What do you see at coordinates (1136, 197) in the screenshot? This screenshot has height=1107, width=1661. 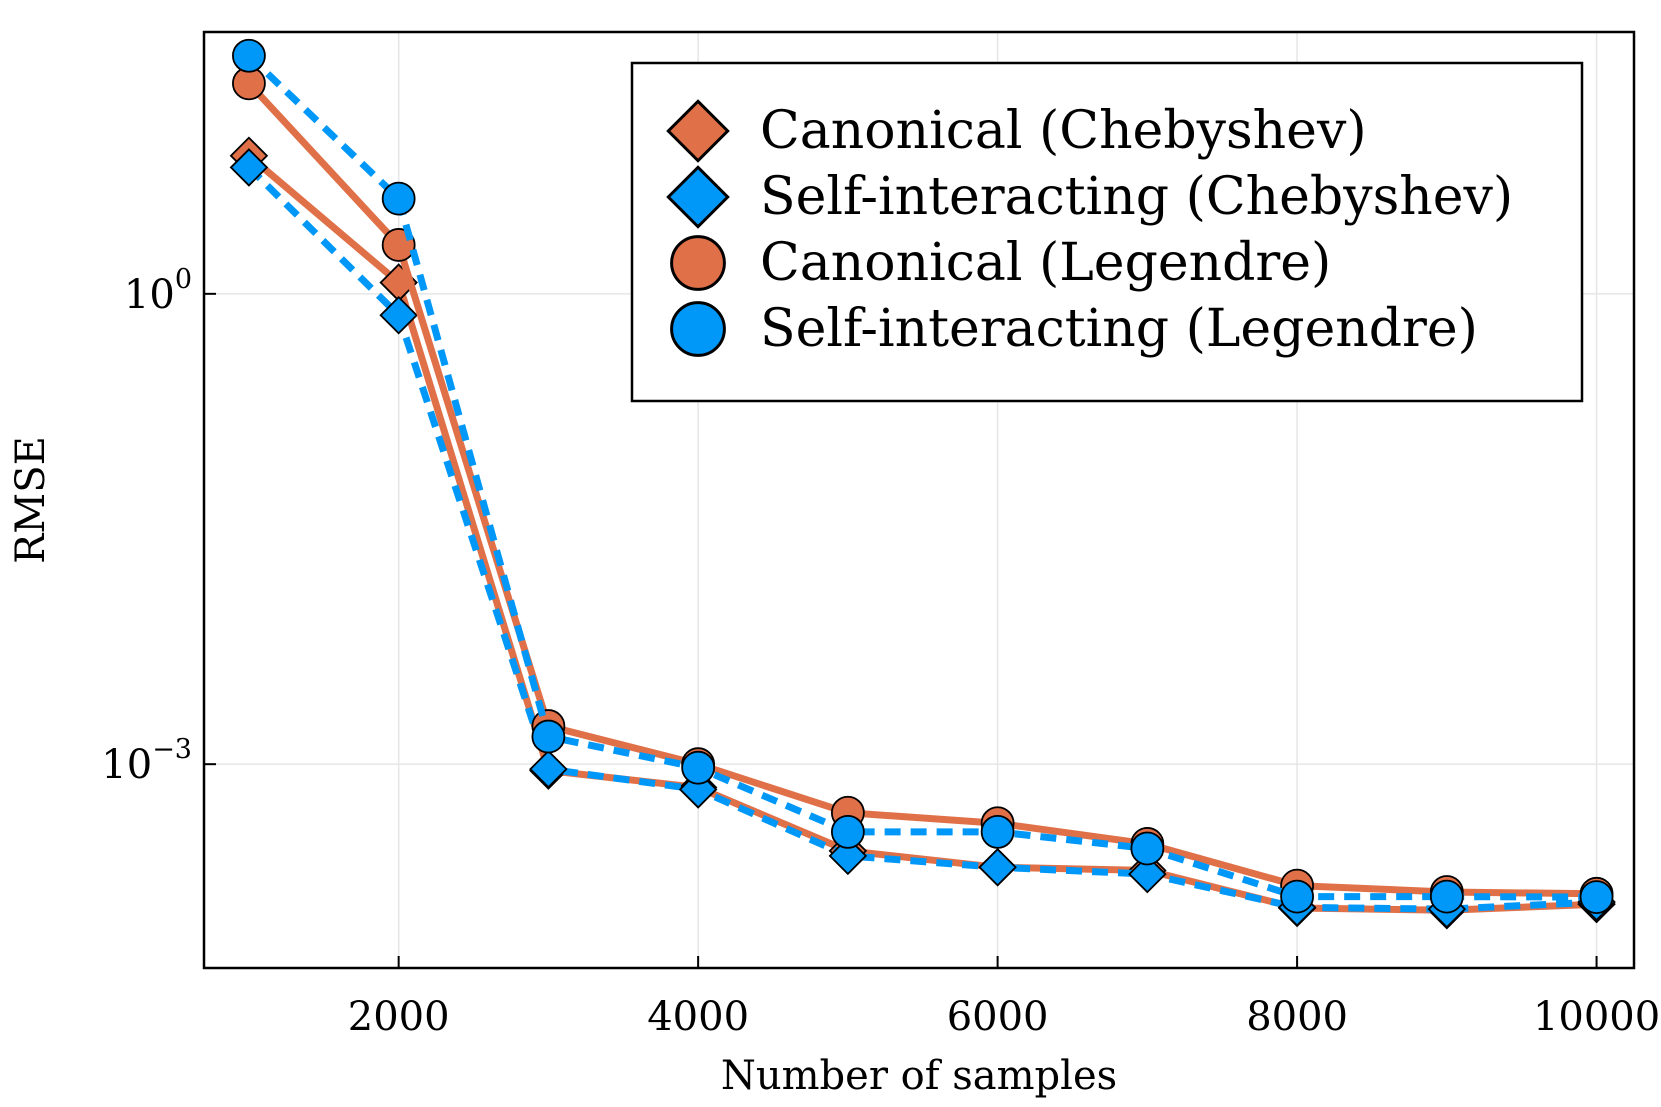 I see `legend-label: Self-interacting (Chebyshev)` at bounding box center [1136, 197].